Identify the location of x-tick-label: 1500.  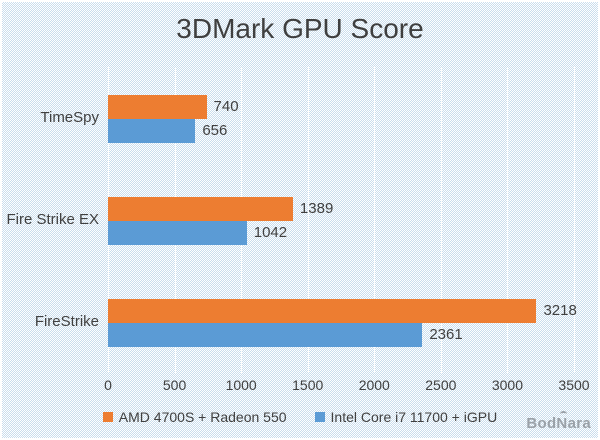
(308, 385).